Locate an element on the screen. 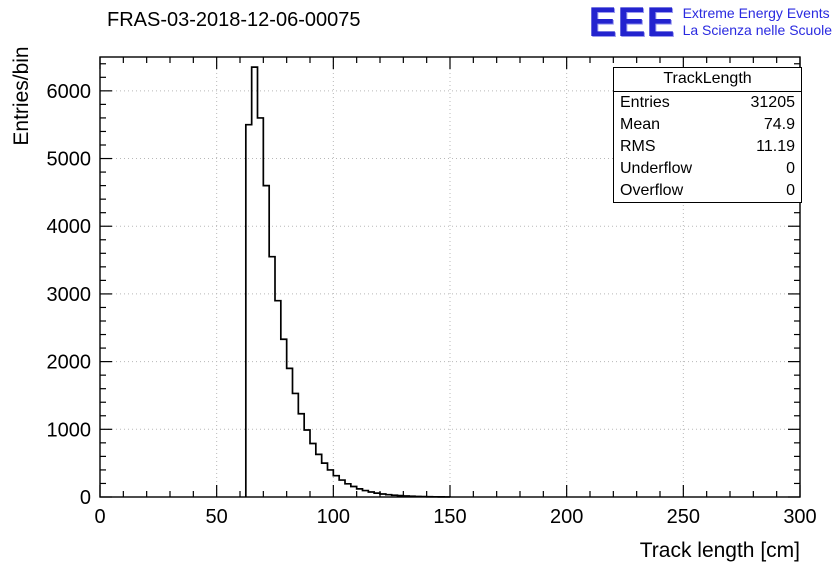 The image size is (836, 572). stats-row-mean: Mean 74.9 is located at coordinates (707, 125).